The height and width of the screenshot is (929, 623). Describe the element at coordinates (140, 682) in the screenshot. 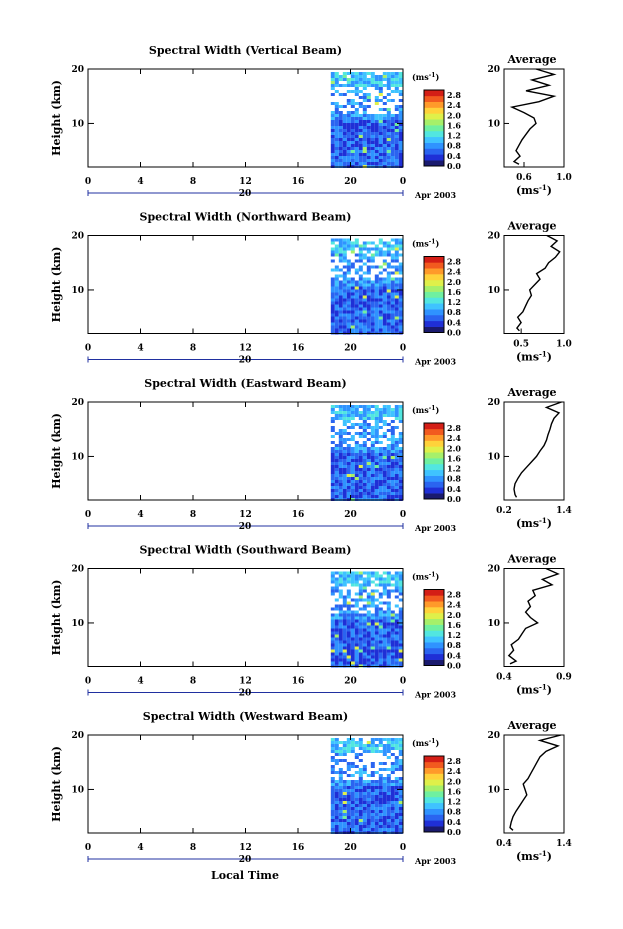

I see `x-tick-label: 4` at that location.